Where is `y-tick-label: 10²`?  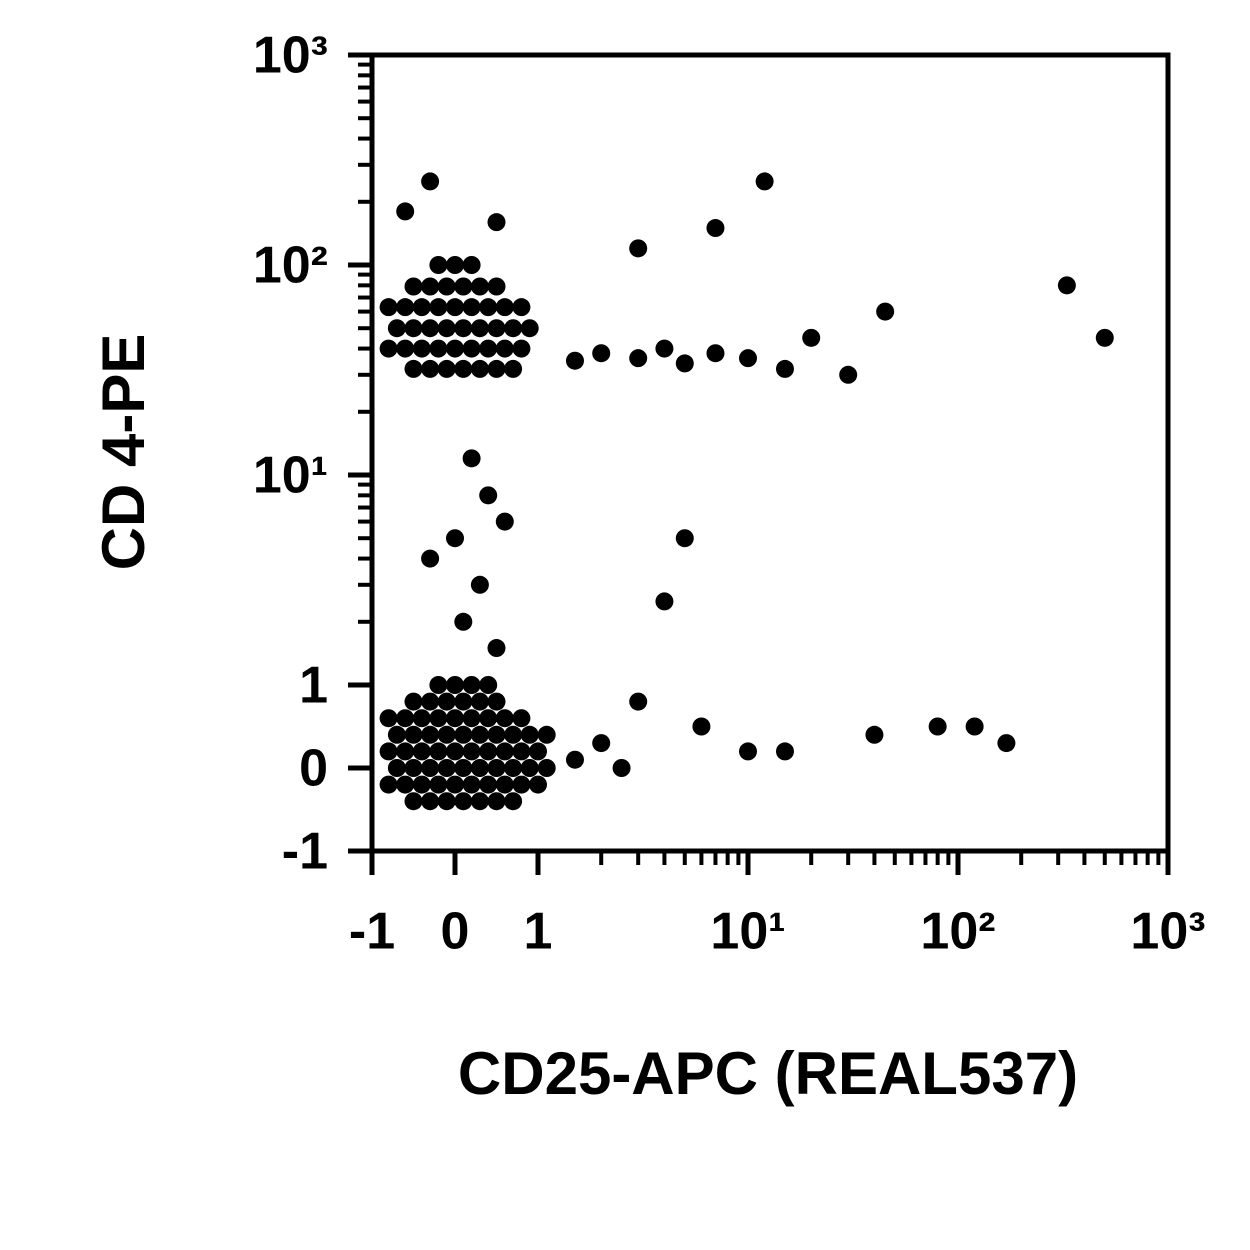 y-tick-label: 10² is located at coordinates (290, 266).